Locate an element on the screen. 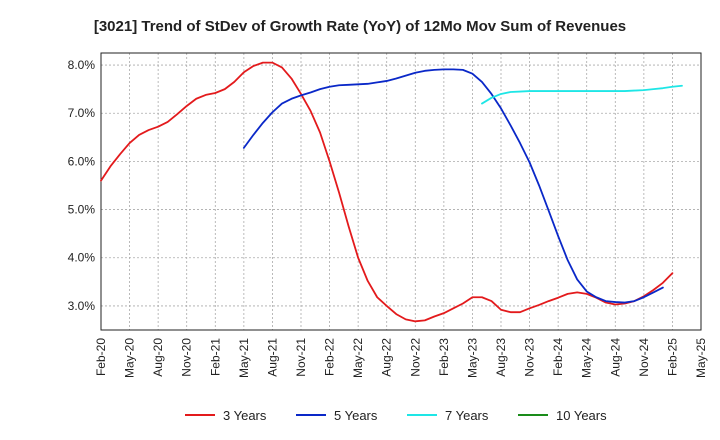 Image resolution: width=720 pixels, height=440 pixels. legend: 3 Years 5 Years 7 Years 10 Years is located at coordinates (396, 415).